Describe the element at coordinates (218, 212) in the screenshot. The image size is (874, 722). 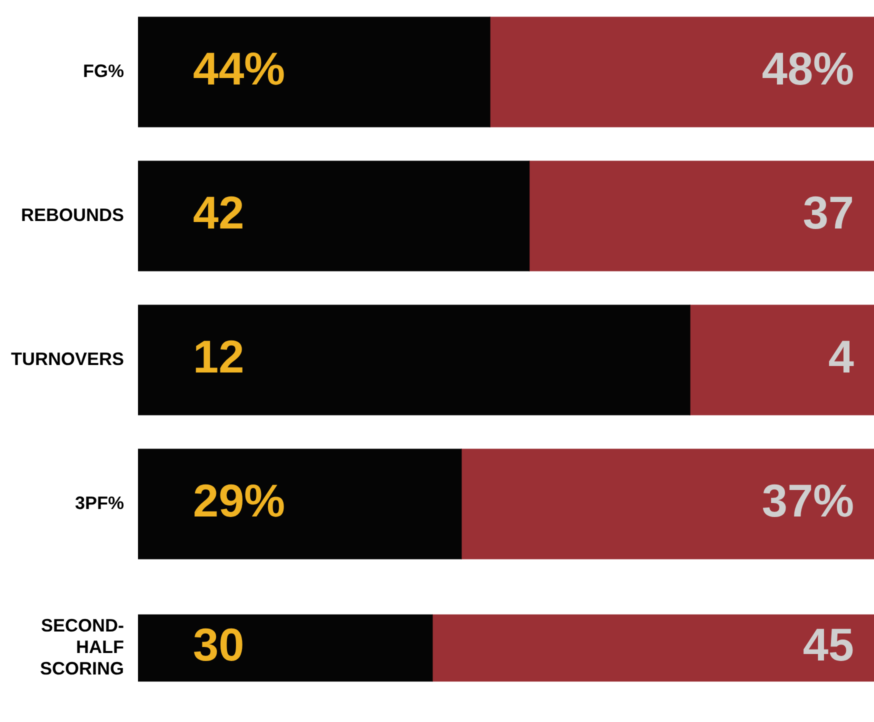
I see `data-label: 42` at that location.